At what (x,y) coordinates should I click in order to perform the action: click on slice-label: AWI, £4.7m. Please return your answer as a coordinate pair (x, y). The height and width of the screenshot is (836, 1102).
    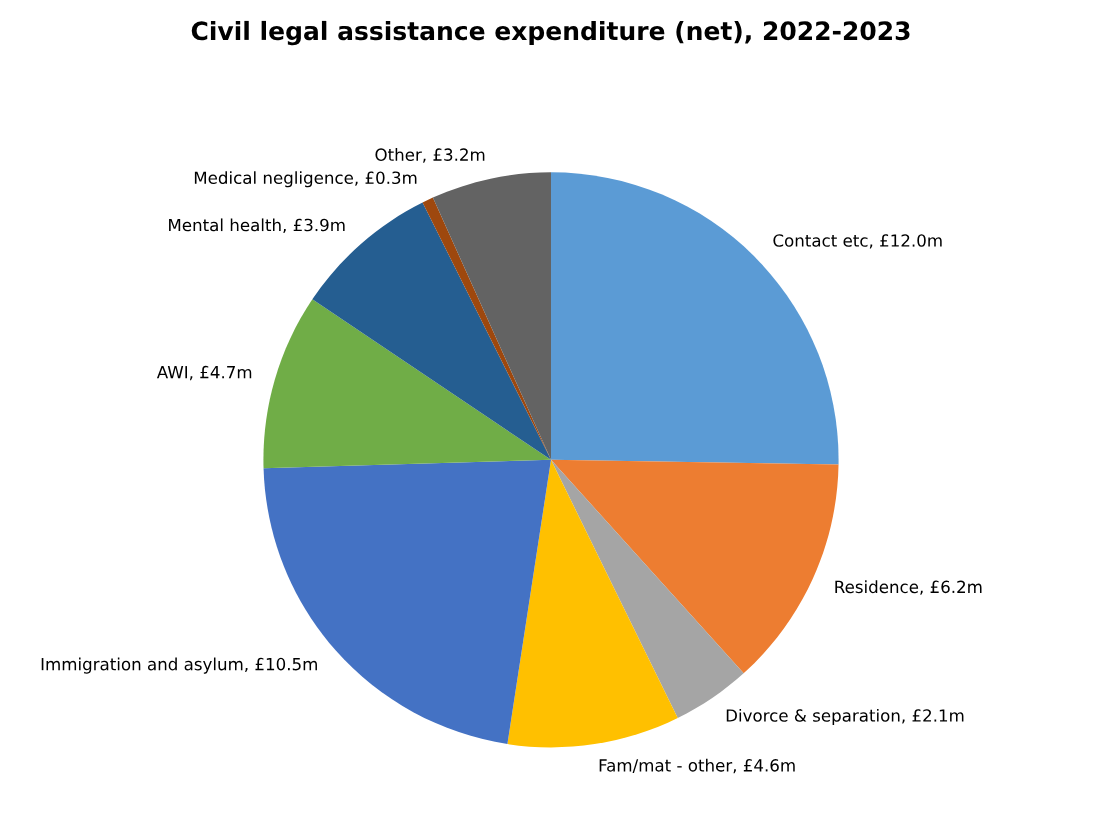
    Looking at the image, I should click on (204, 373).